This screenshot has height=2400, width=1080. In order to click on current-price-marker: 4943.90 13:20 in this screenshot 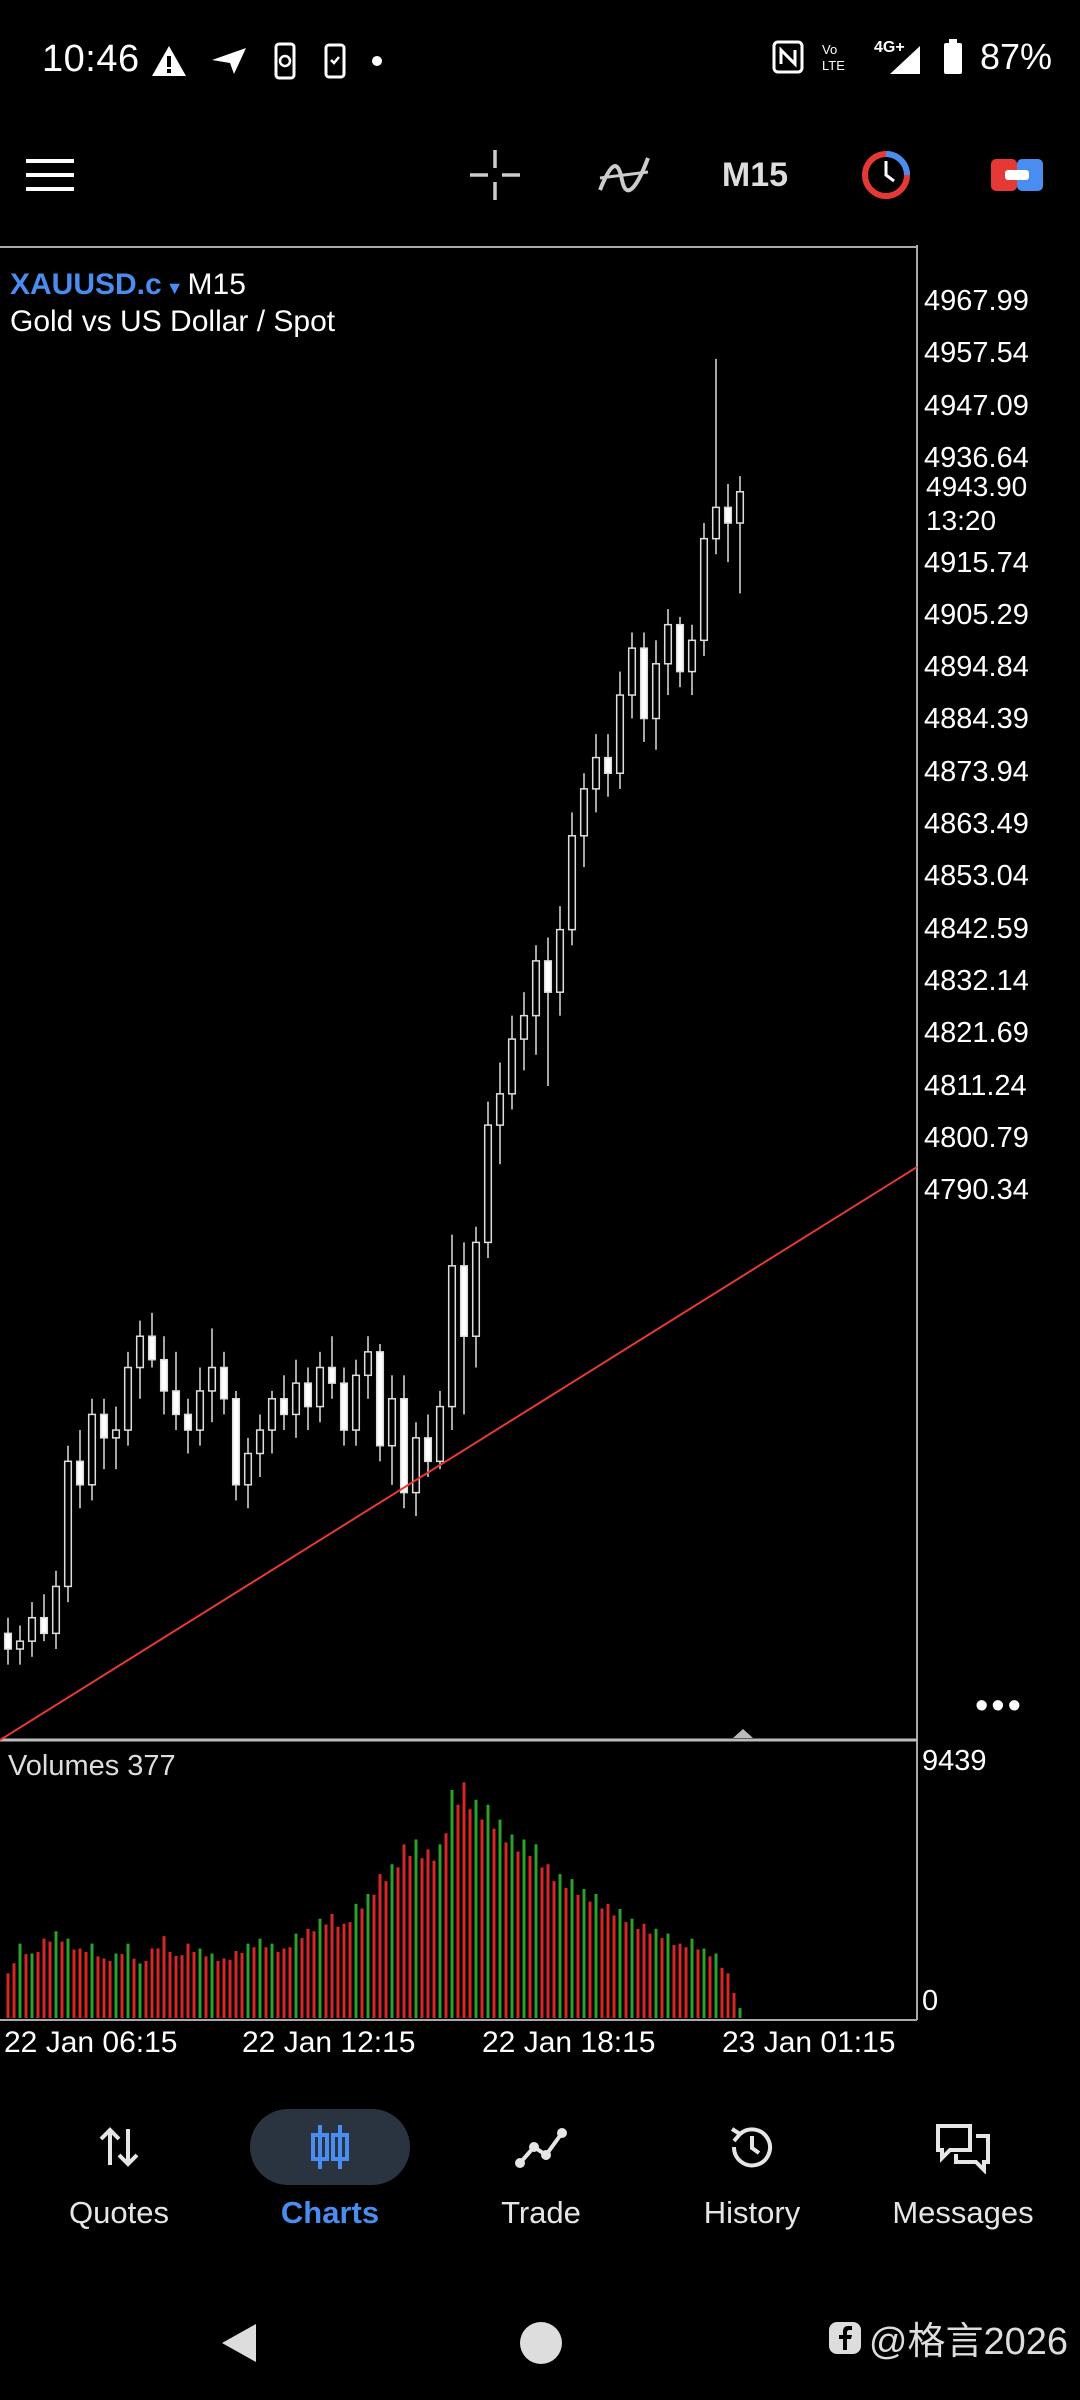, I will do `click(977, 504)`.